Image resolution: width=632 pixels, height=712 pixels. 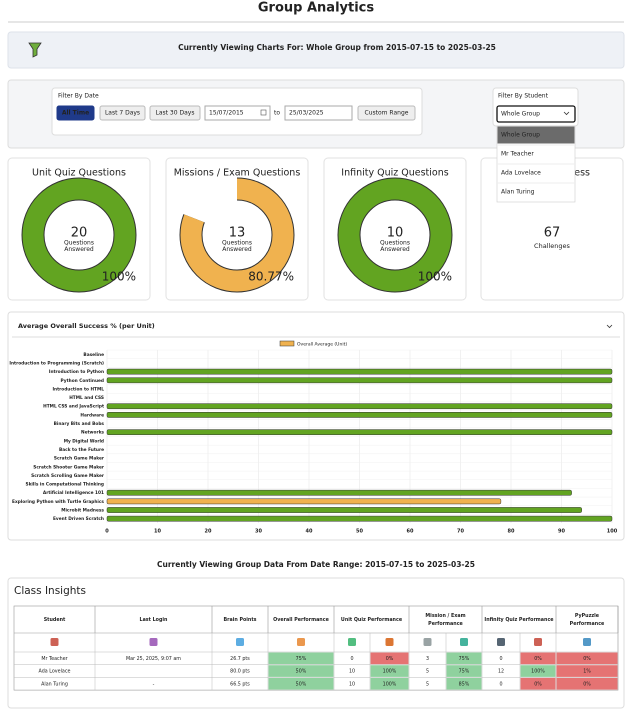 I want to click on custom-range-button, so click(x=386, y=113).